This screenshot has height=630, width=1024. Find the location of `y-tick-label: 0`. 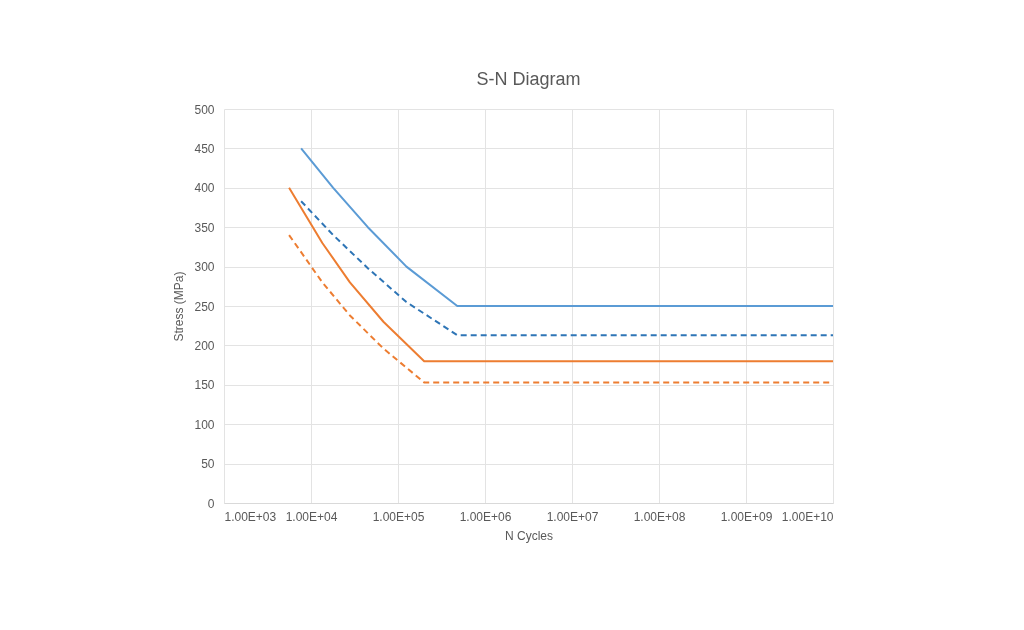

y-tick-label: 0 is located at coordinates (211, 503).